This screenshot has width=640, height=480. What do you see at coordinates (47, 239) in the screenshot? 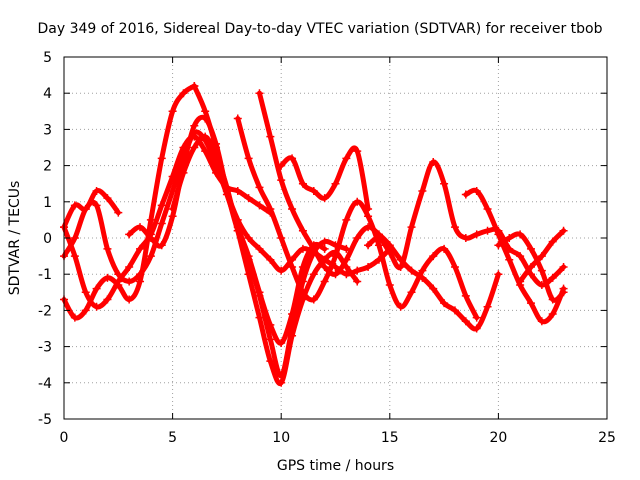
I see `y-tick-label: 0` at bounding box center [47, 239].